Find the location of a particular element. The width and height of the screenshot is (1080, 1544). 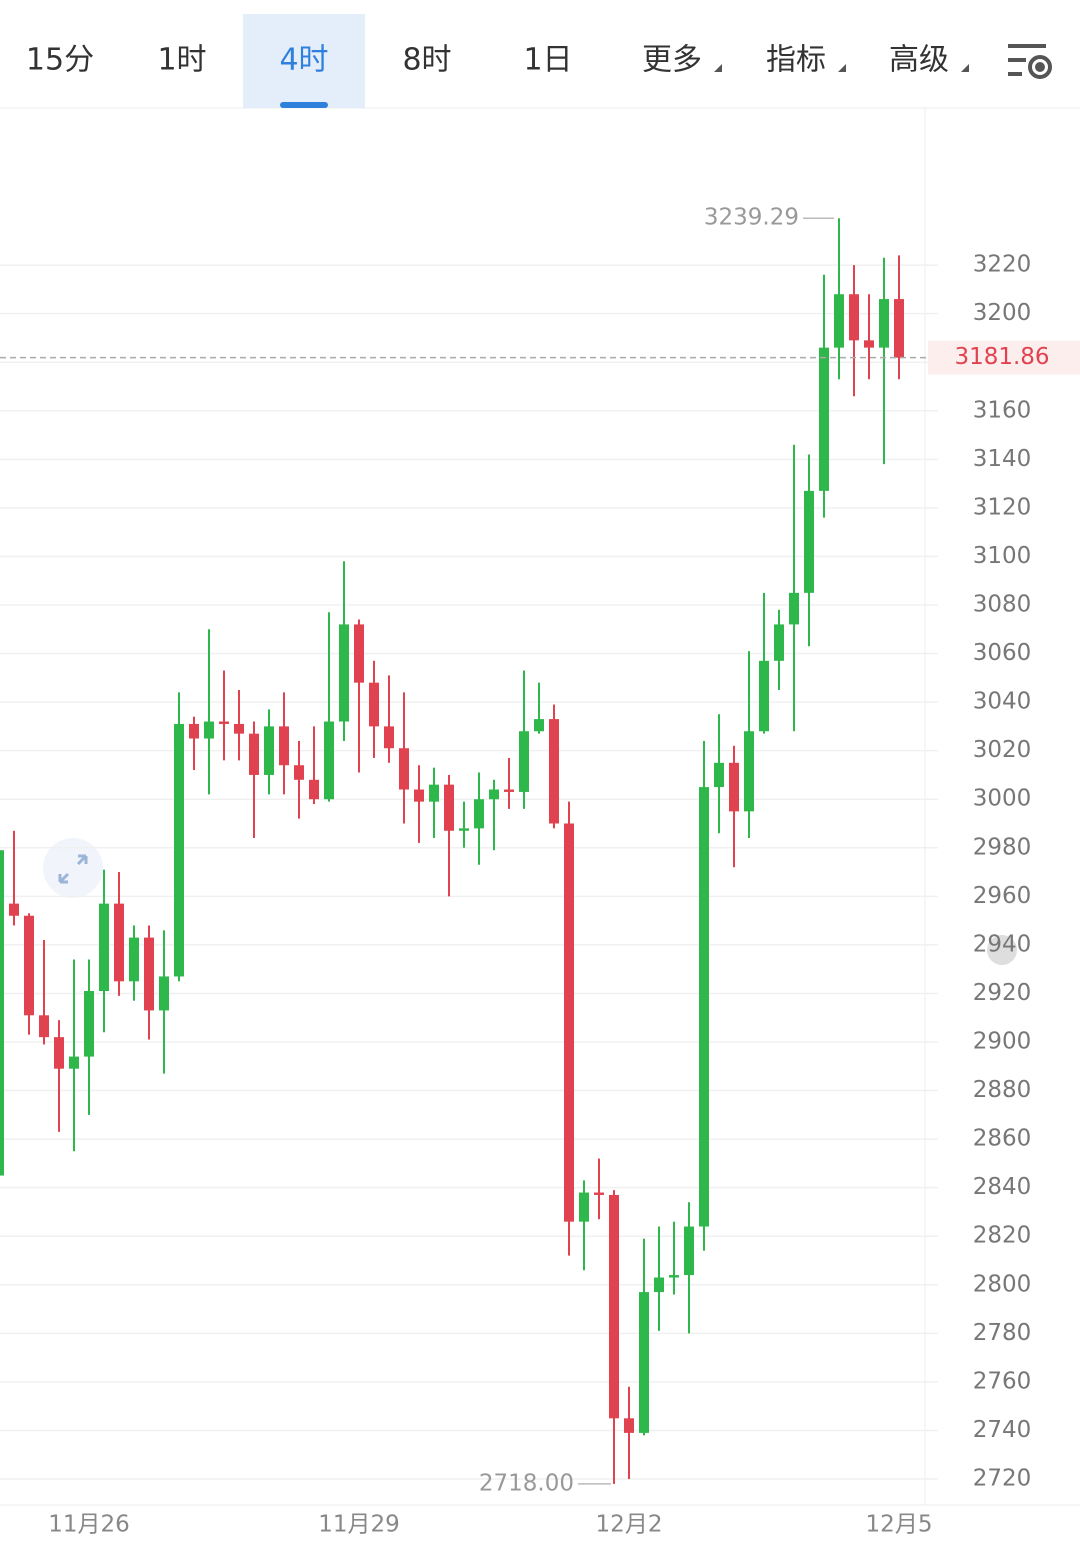

y-tick-label: 3000 is located at coordinates (1002, 799).